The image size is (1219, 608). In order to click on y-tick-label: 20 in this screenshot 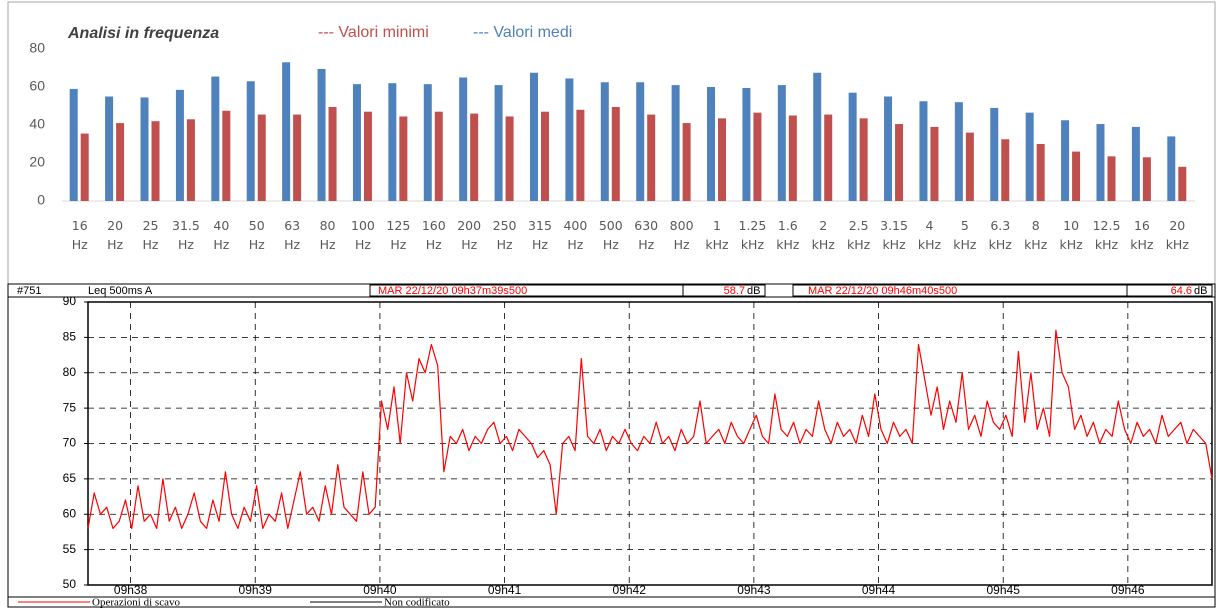, I will do `click(37, 162)`.